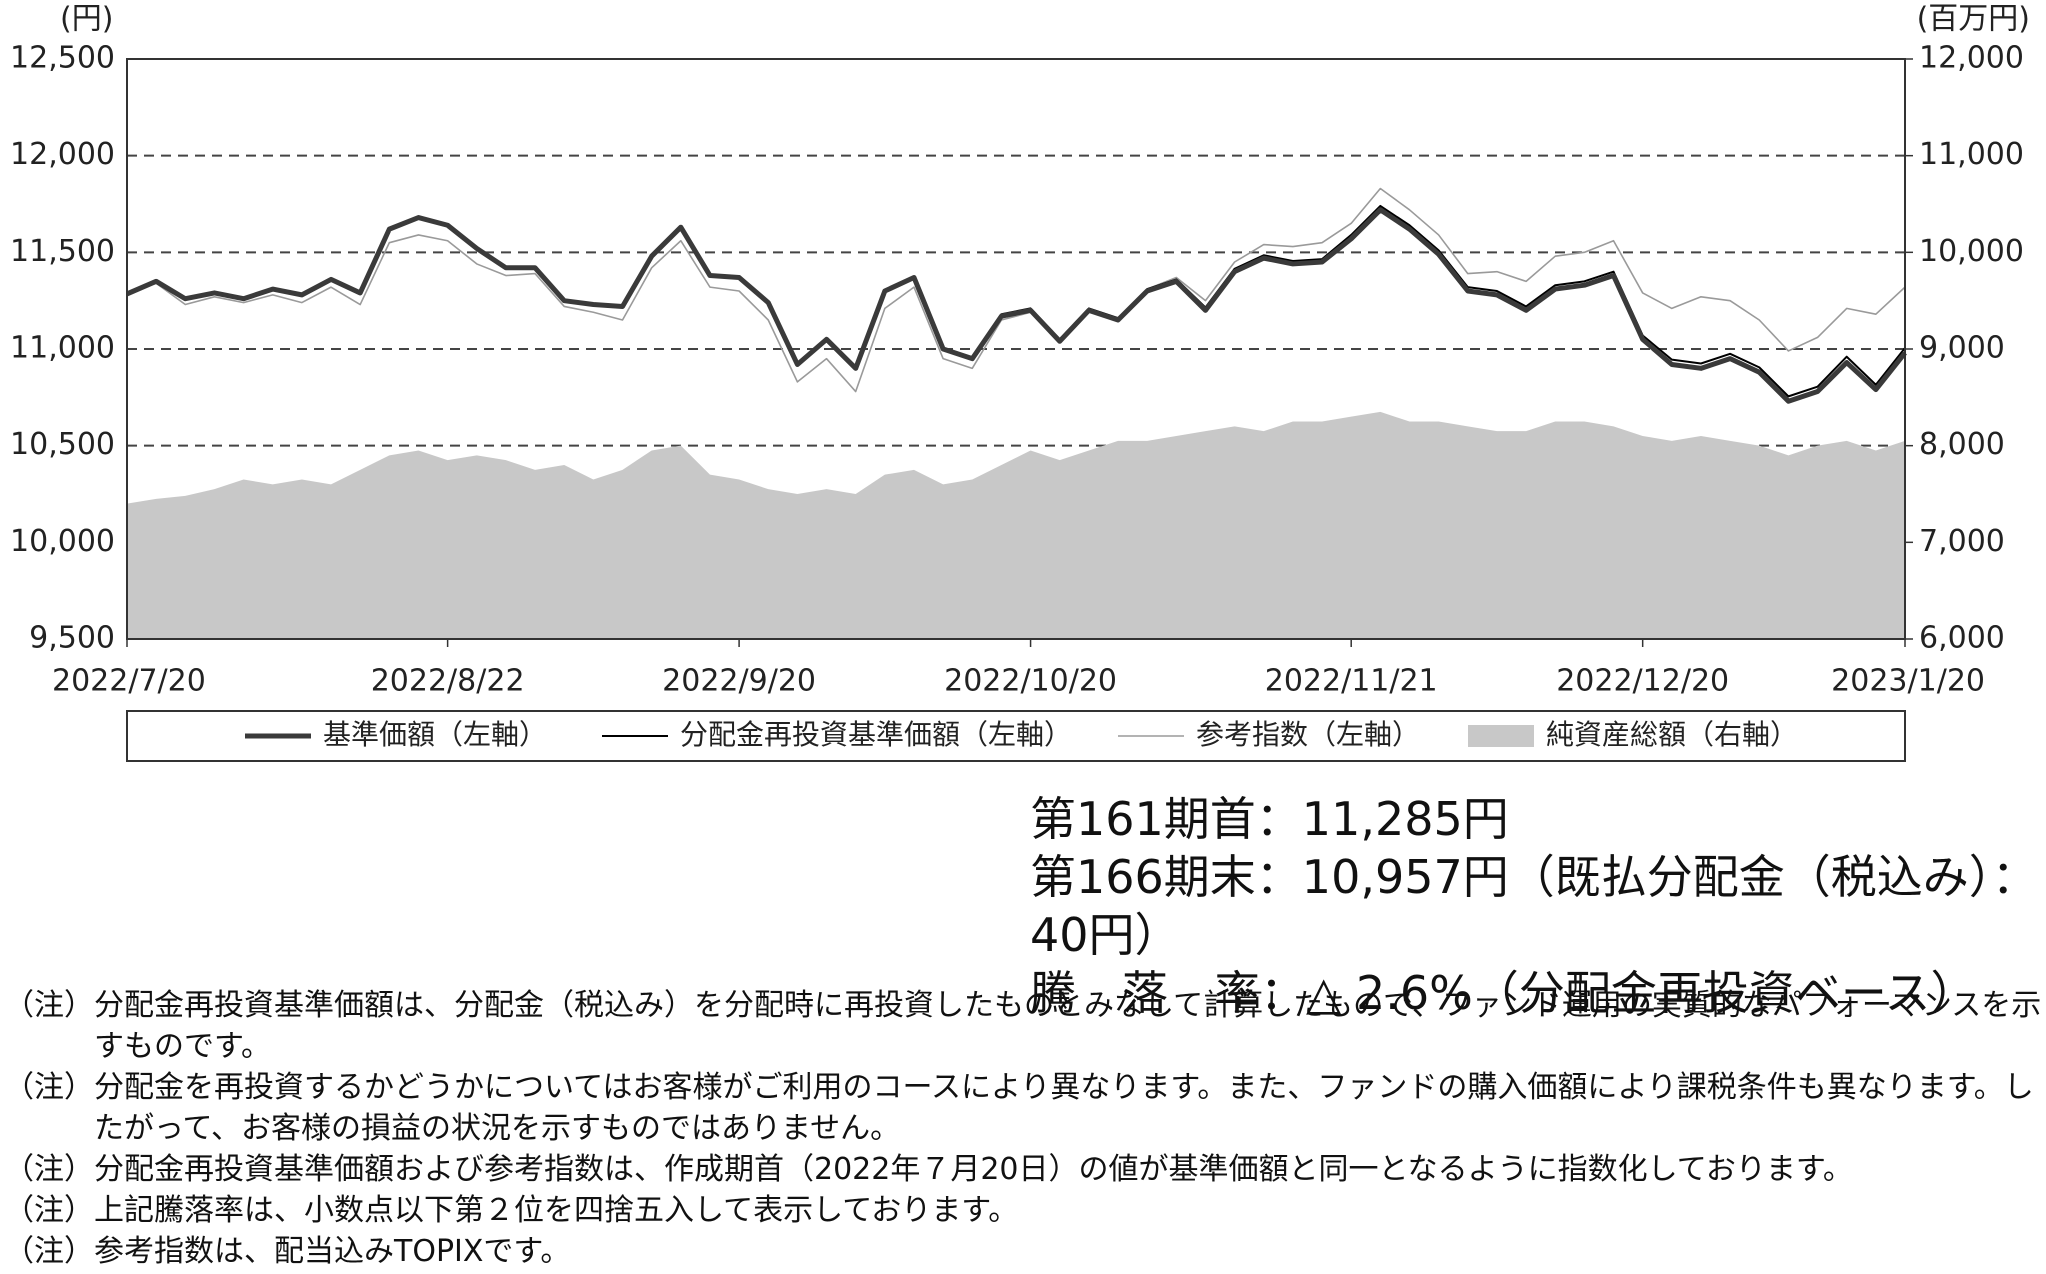 This screenshot has width=2046, height=1274. What do you see at coordinates (1642, 681) in the screenshot?
I see `x-tick-label: 2022/12/20` at bounding box center [1642, 681].